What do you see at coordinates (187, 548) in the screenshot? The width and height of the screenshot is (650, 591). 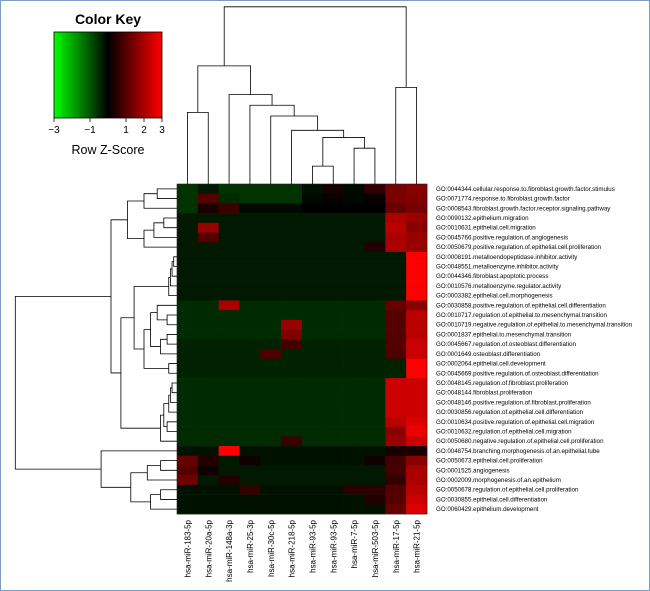 I see `column-label: hsa-miR-183-5p` at bounding box center [187, 548].